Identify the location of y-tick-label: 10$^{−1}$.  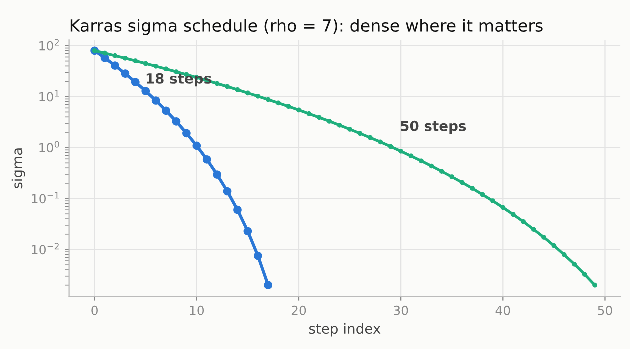
(46, 198).